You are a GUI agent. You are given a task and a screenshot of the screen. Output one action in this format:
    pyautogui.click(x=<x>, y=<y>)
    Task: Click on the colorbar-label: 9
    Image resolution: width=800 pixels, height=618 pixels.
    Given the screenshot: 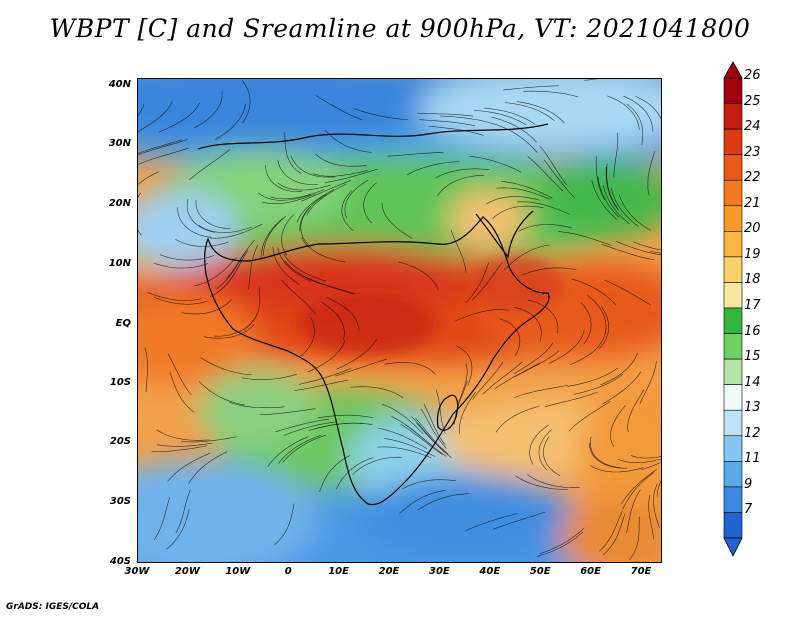 What is the action you would take?
    pyautogui.click(x=748, y=484)
    